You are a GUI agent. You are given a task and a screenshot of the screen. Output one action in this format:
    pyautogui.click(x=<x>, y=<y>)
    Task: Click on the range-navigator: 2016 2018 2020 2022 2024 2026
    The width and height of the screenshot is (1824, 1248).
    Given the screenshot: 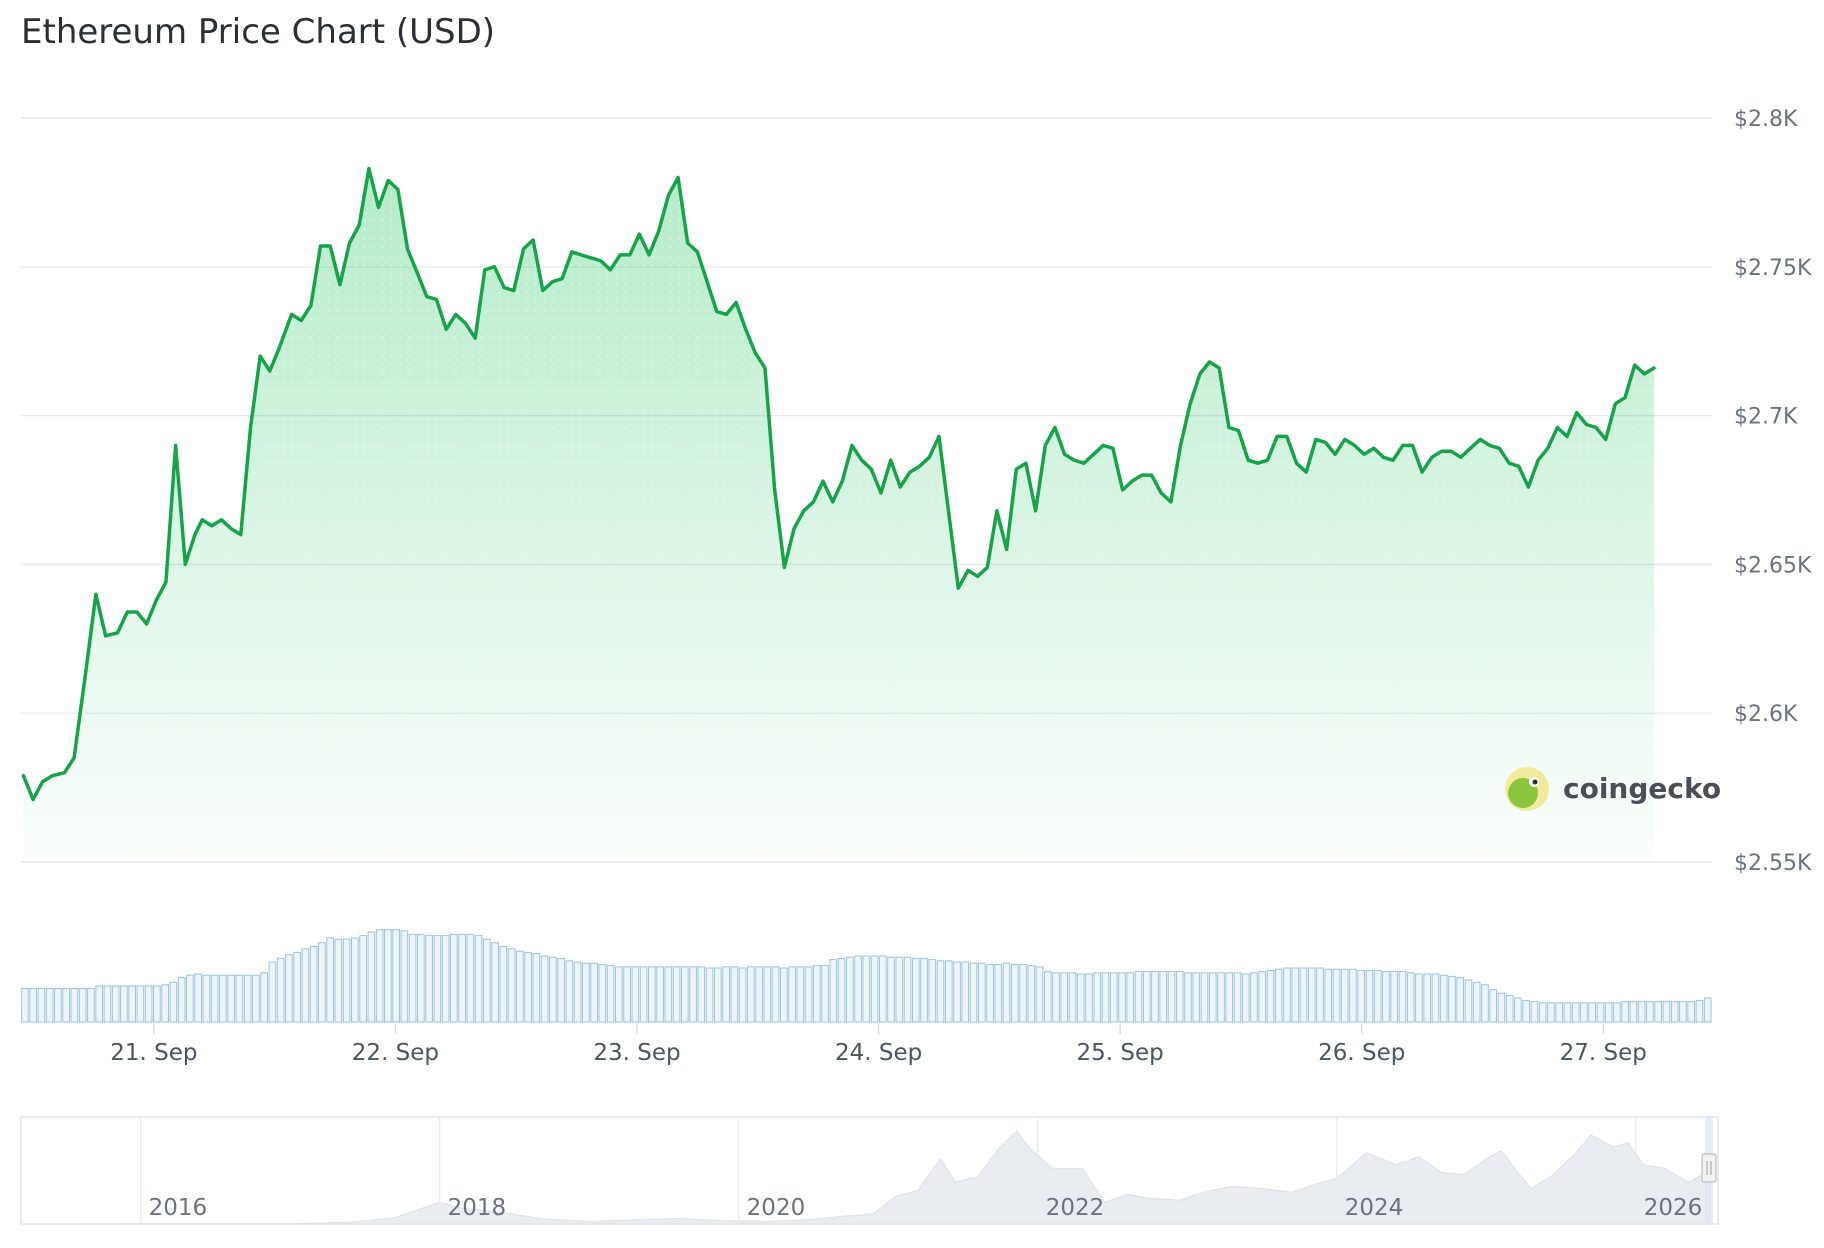 What is the action you would take?
    pyautogui.click(x=869, y=1170)
    